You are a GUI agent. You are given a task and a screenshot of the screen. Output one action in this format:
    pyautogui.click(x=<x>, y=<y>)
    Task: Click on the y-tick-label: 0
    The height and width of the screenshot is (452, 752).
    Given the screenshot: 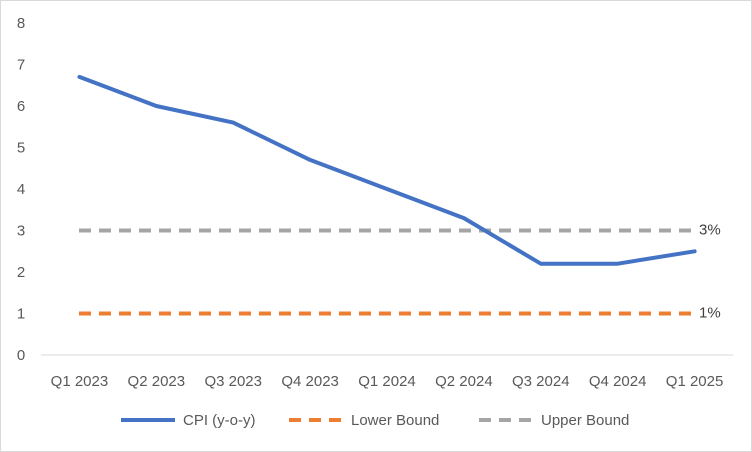 What is the action you would take?
    pyautogui.click(x=21, y=355)
    